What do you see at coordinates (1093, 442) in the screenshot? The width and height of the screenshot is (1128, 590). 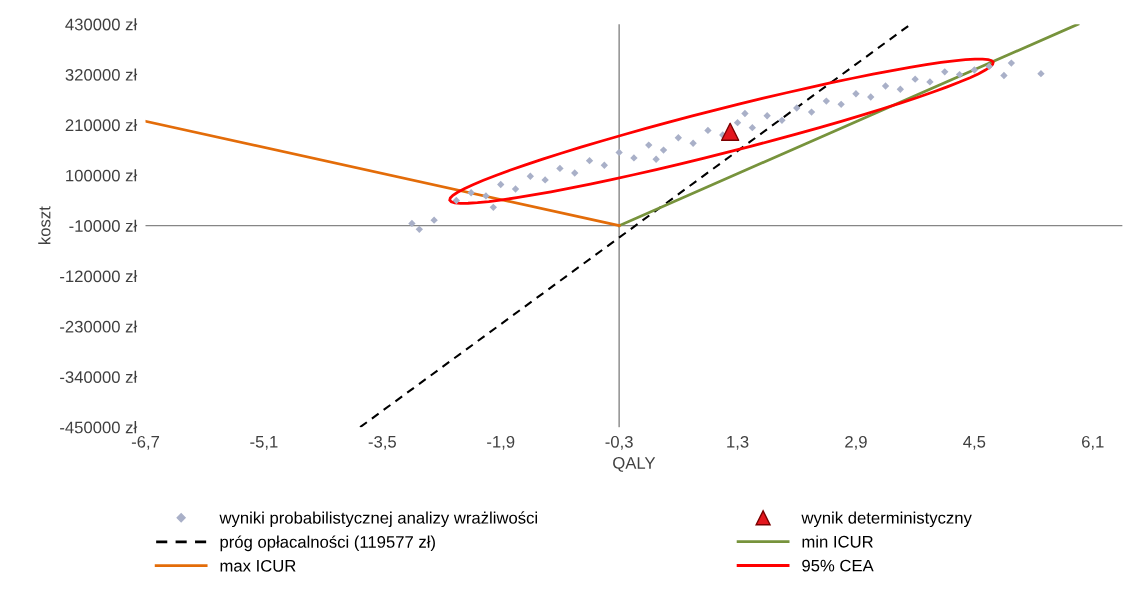 I see `x-tick-label: 6,1` at bounding box center [1093, 442].